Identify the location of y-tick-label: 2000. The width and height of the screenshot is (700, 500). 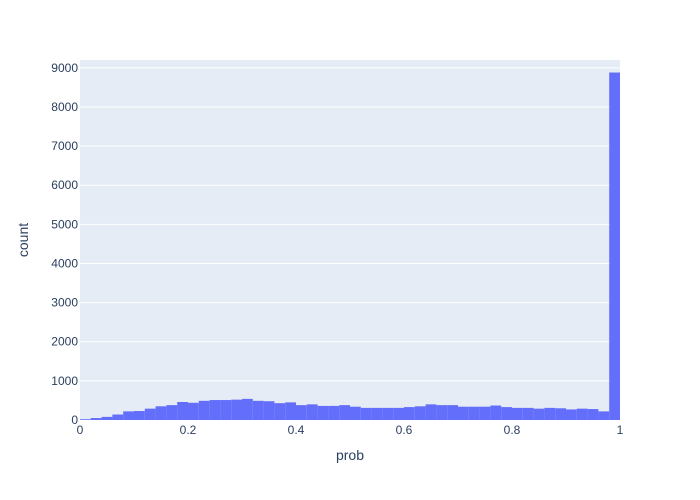
(64, 342).